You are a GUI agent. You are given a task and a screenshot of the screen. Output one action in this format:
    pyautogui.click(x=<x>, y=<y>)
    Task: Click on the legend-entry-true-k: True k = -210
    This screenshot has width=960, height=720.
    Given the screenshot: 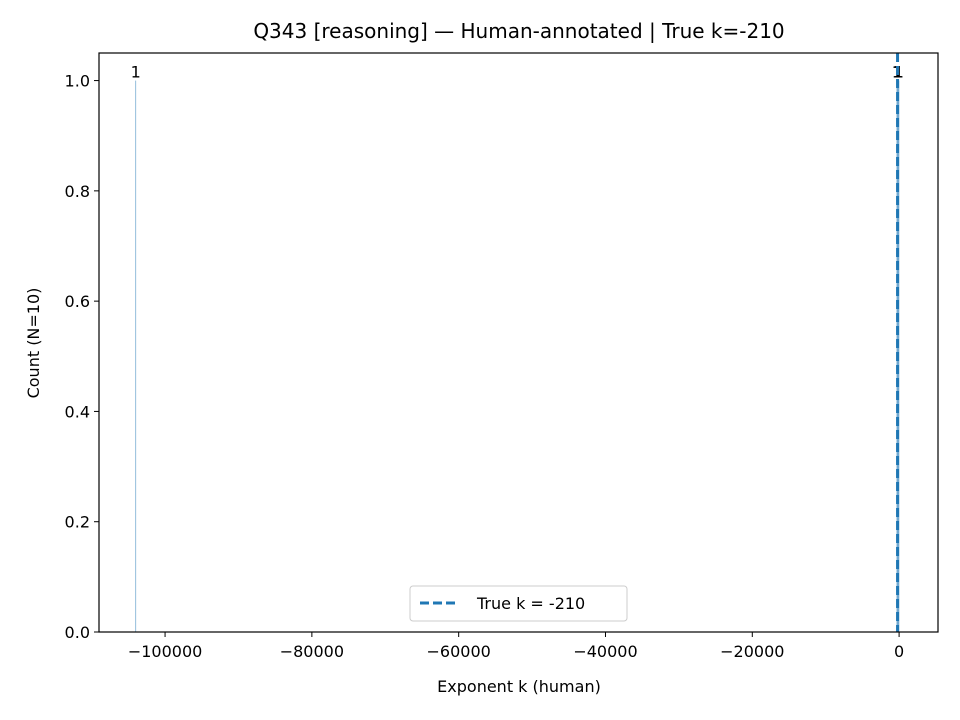 What is the action you would take?
    pyautogui.click(x=530, y=603)
    